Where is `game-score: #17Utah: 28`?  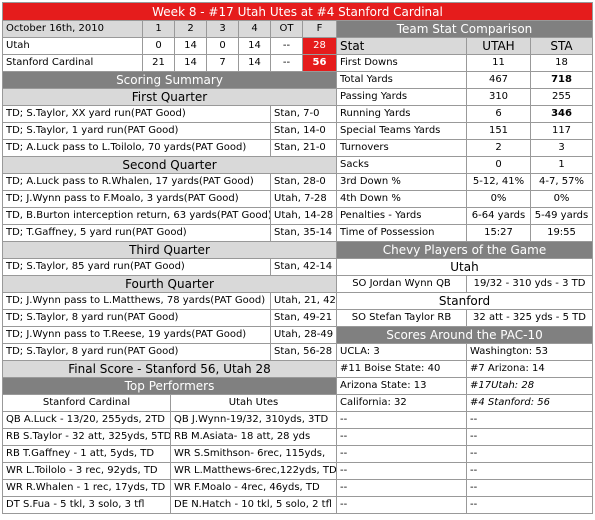
game-score: #17Utah: 28 is located at coordinates (530, 386).